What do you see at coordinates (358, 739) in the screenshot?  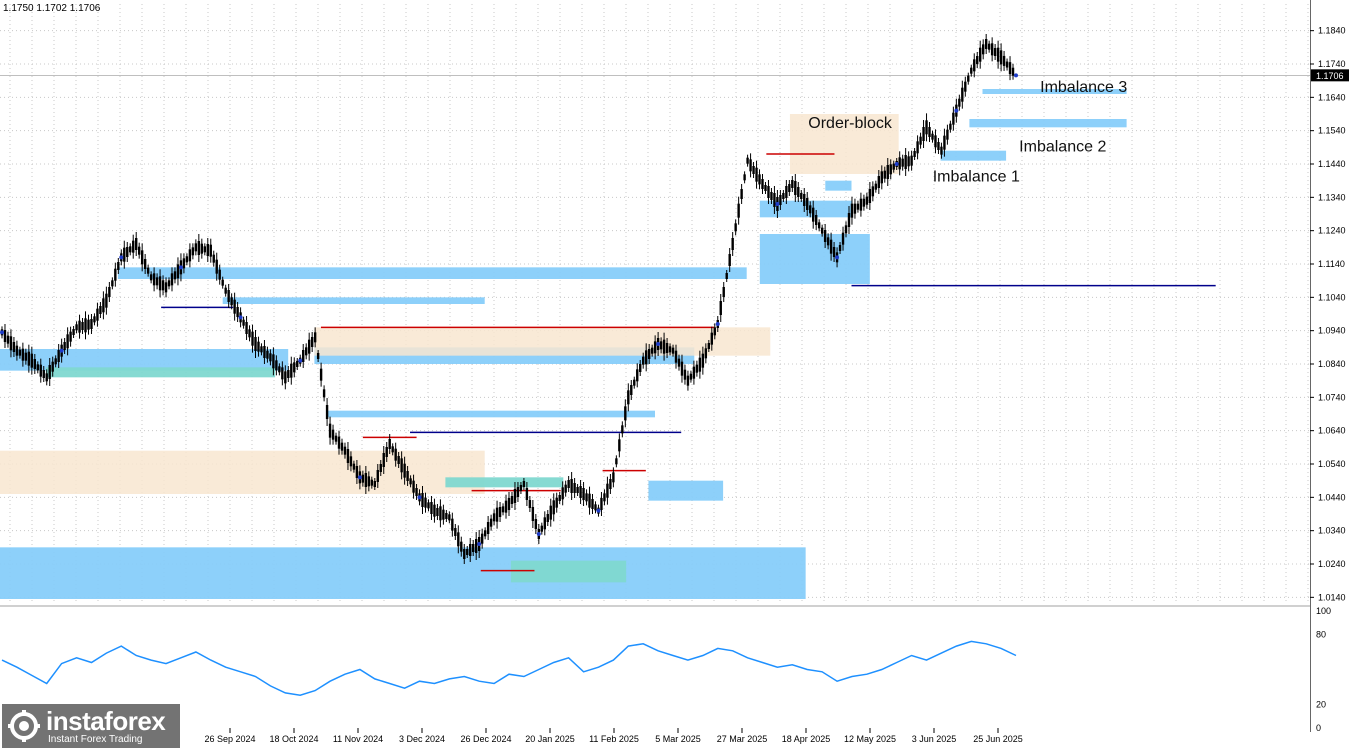 I see `time-tick-label: 11 Nov 2024` at bounding box center [358, 739].